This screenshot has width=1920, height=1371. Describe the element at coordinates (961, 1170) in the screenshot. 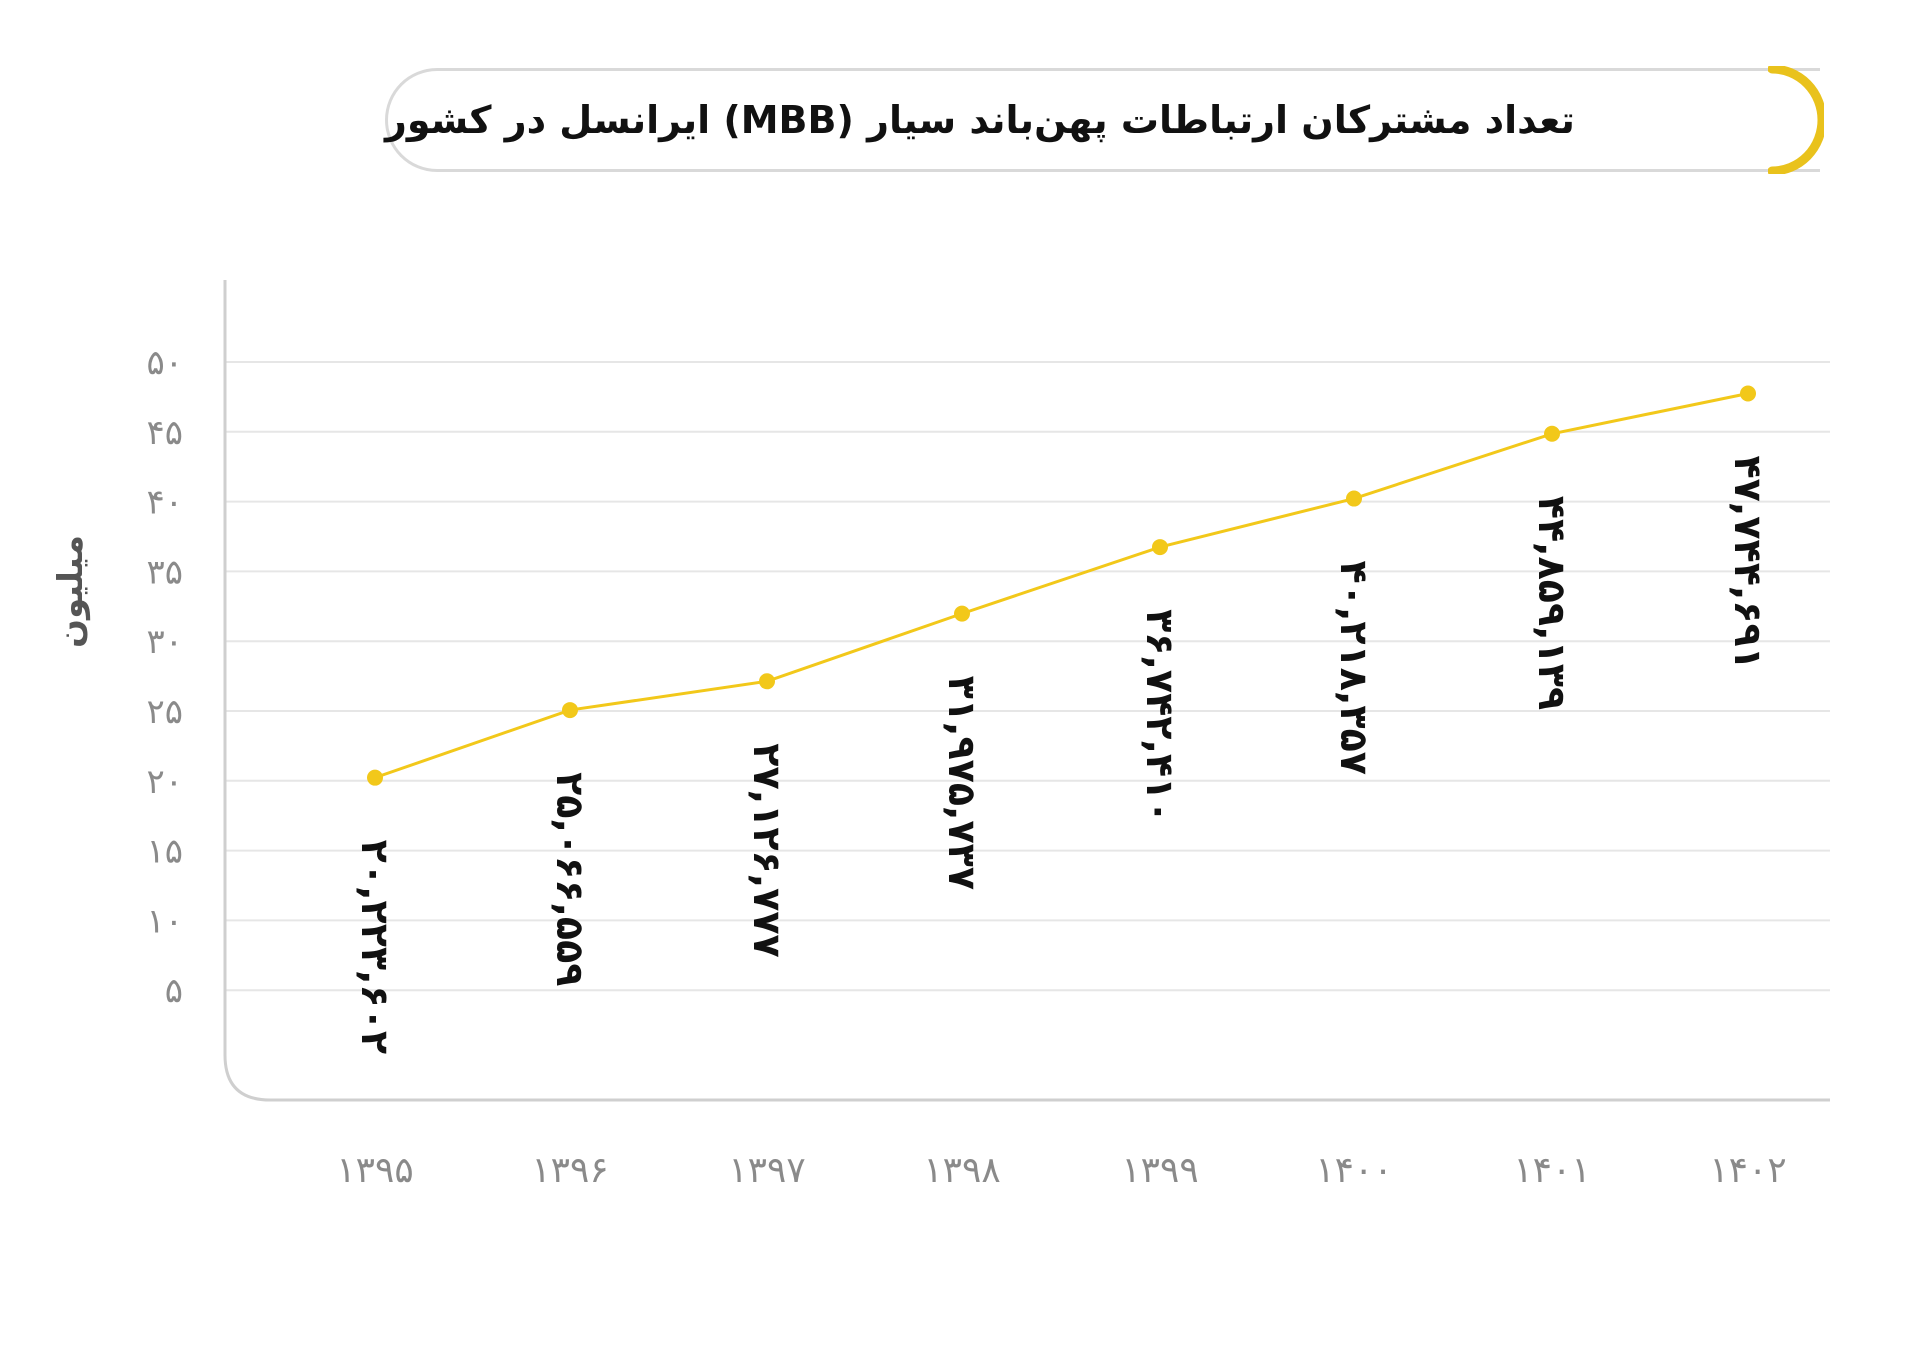

I see `x-tick-label: ۱۳۹۸` at that location.